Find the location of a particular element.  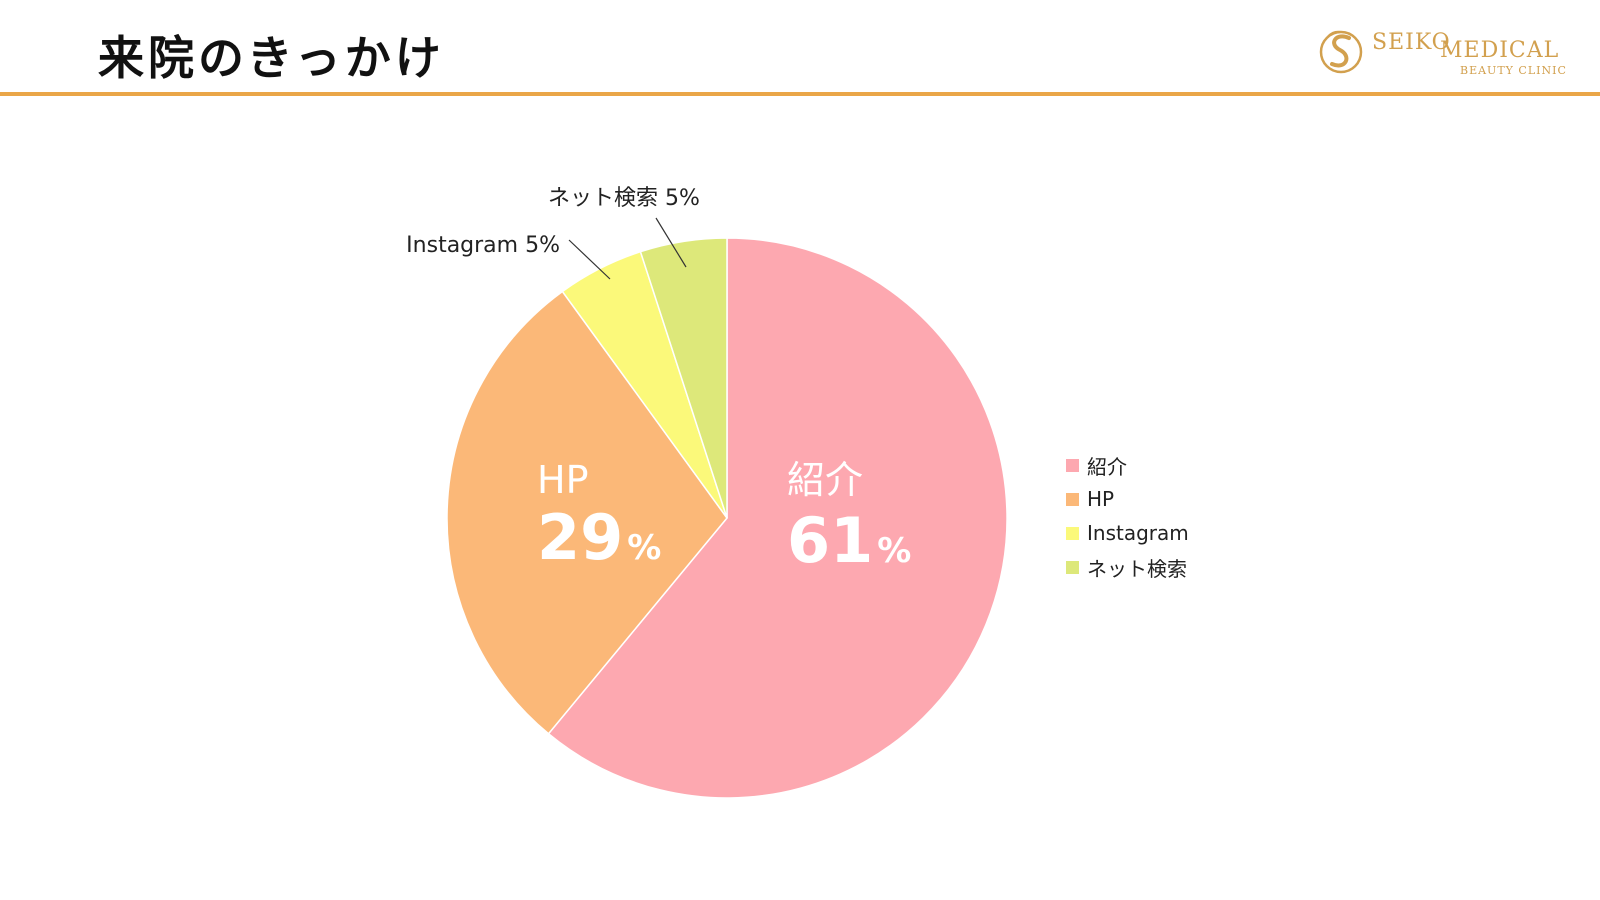

legend-item: Instagram is located at coordinates (1127, 533).